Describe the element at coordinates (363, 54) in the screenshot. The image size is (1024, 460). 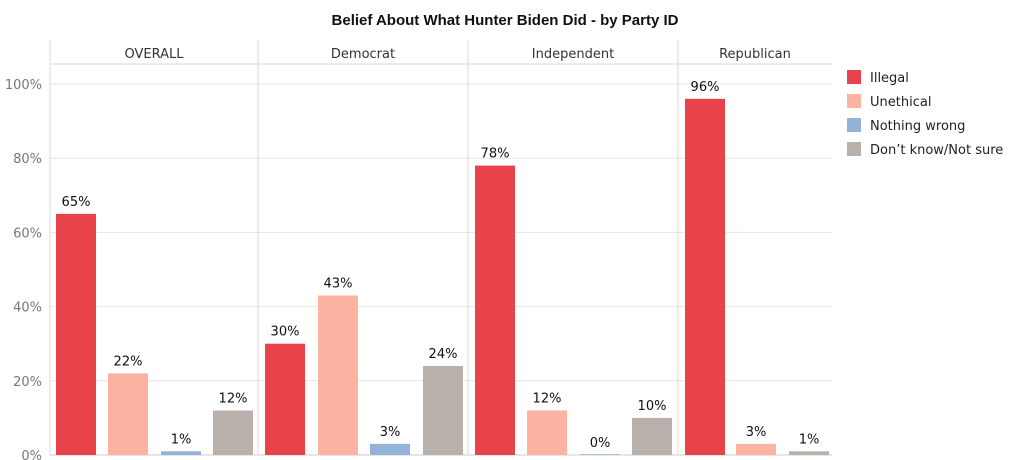
I see `panel-header: Democrat` at that location.